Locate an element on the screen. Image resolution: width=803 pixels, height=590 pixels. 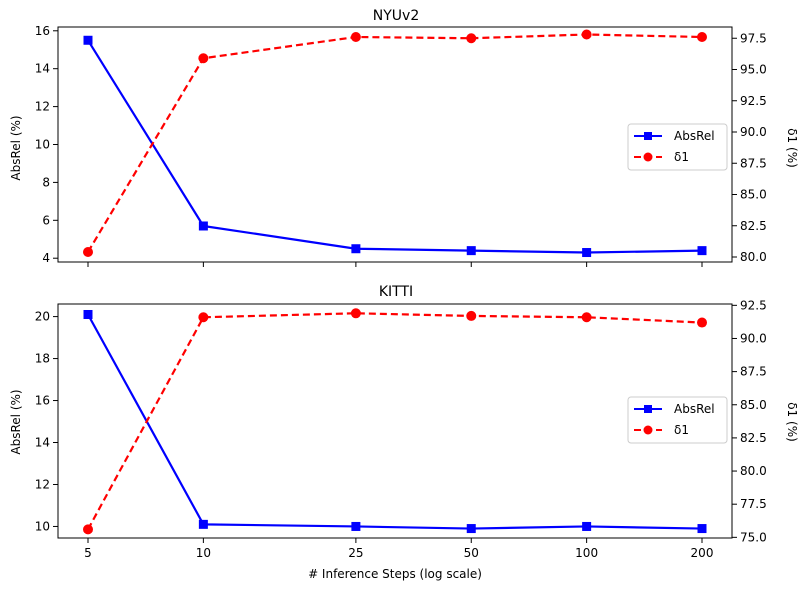
x-tick-label: 200 is located at coordinates (702, 553).